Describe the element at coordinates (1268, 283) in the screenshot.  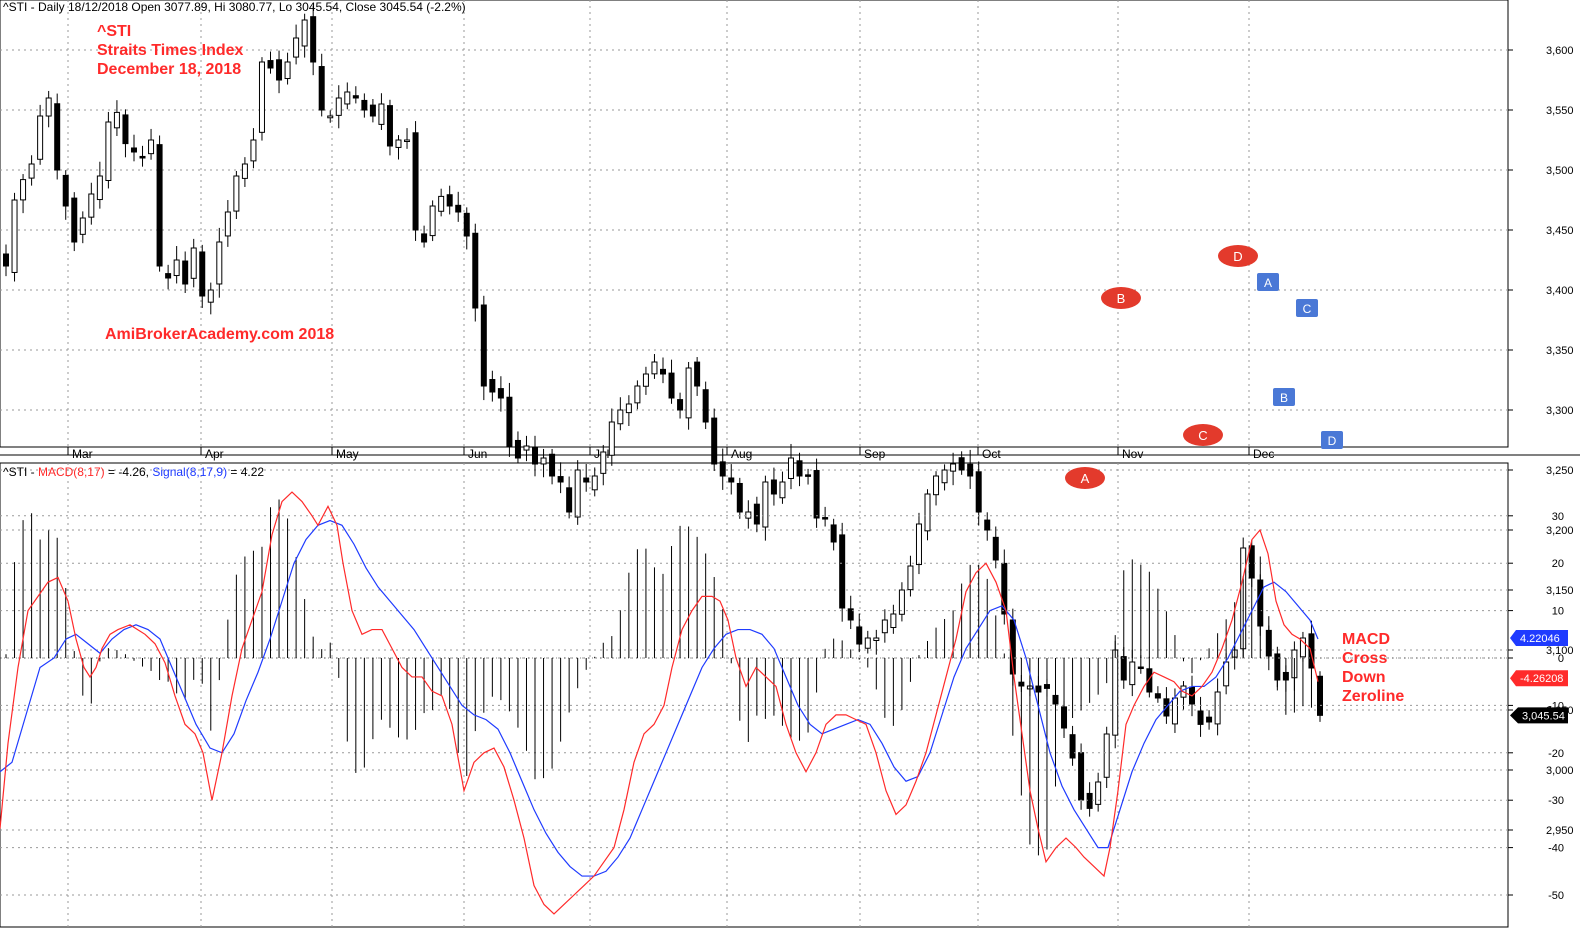
I see `wave-marker-box-label: A` at that location.